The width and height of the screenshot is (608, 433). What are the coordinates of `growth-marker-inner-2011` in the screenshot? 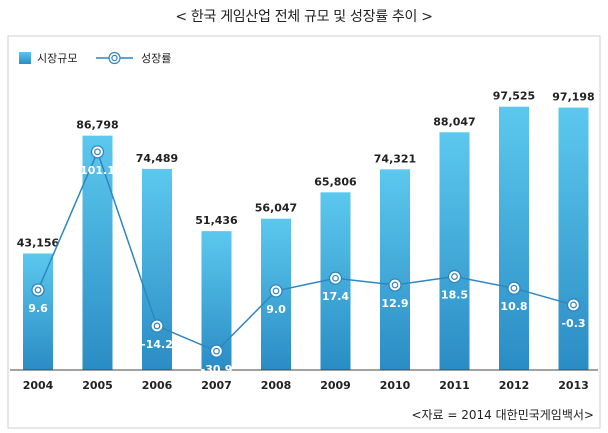 It's located at (454, 276).